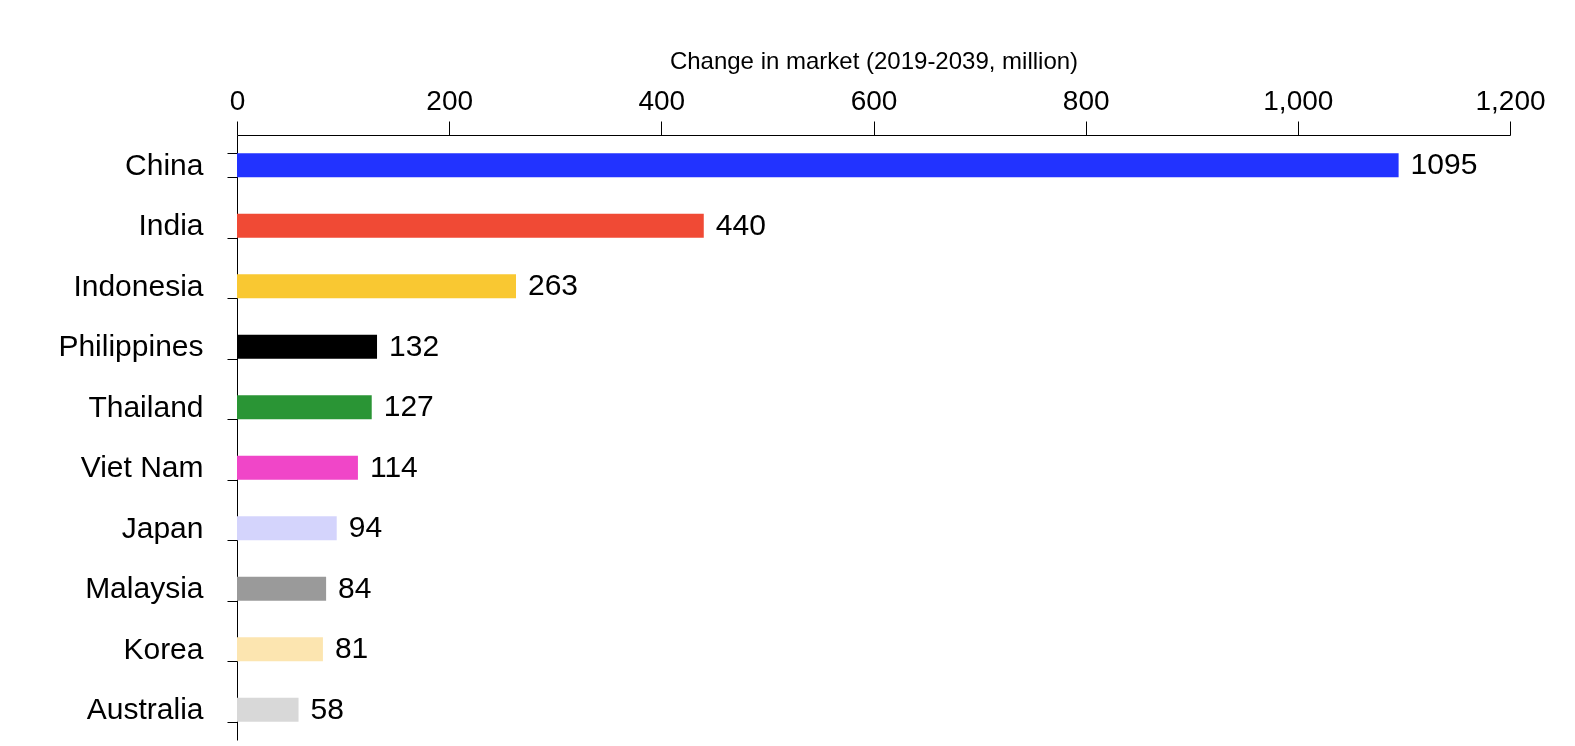 This screenshot has width=1575, height=746. I want to click on data-label: 440, so click(740, 224).